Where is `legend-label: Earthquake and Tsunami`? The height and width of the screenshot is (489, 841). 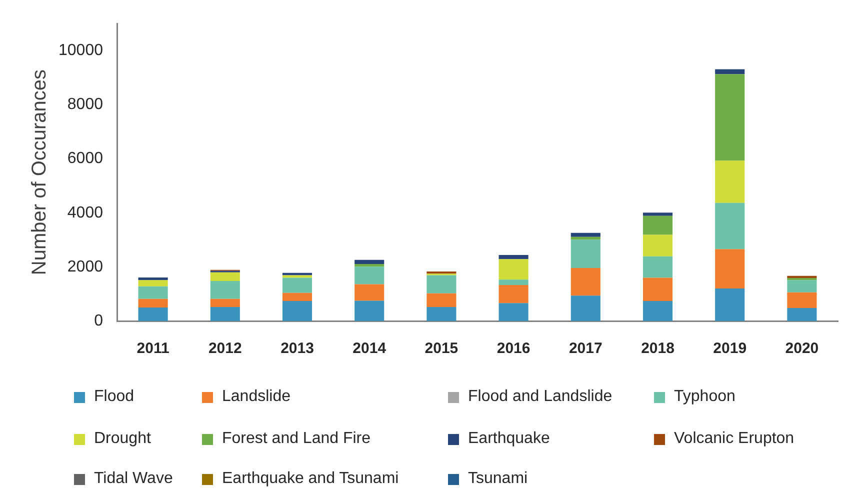
legend-label: Earthquake and Tsunami is located at coordinates (310, 479).